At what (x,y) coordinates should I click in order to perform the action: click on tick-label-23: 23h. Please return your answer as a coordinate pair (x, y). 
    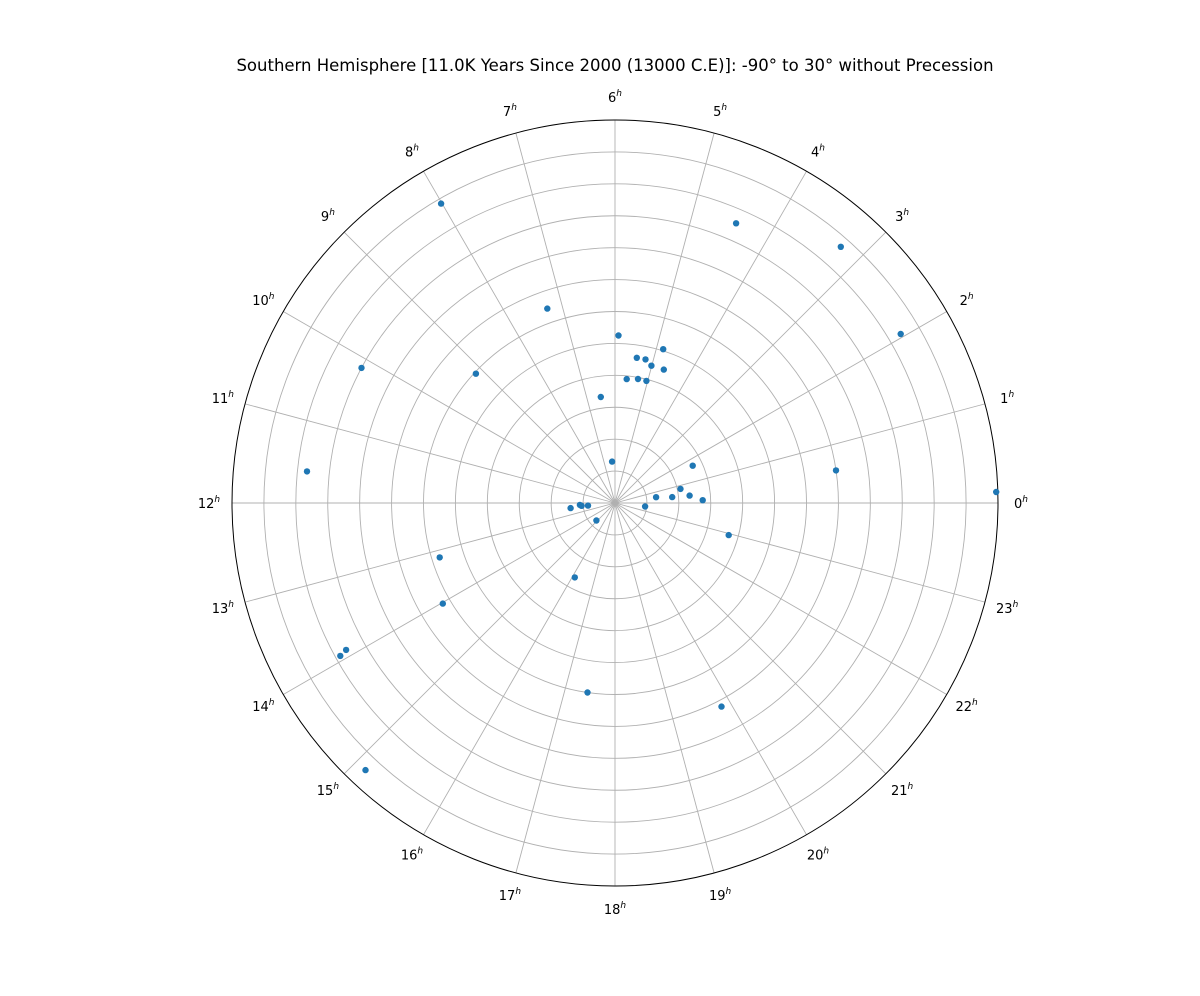
    Looking at the image, I should click on (1007, 608).